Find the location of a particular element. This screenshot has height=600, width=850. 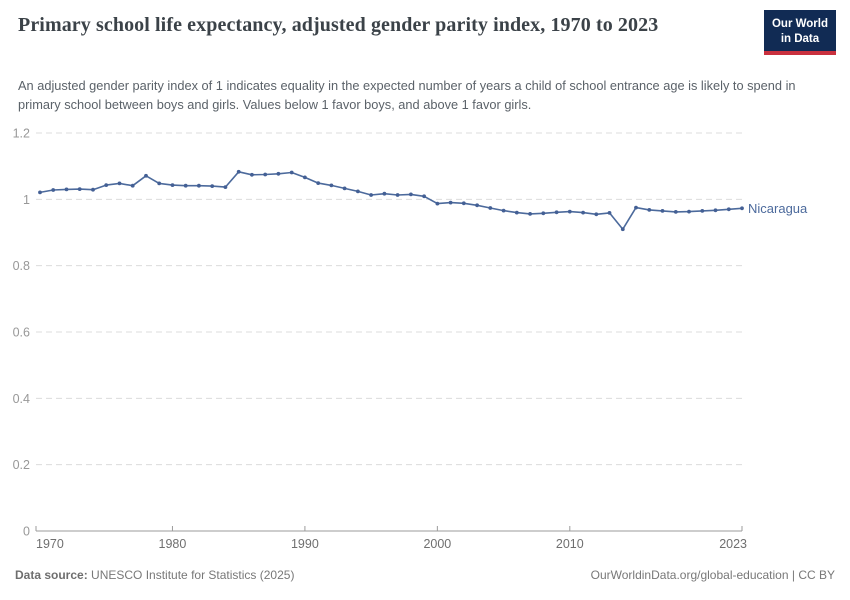

data-point-2001 is located at coordinates (450, 202).